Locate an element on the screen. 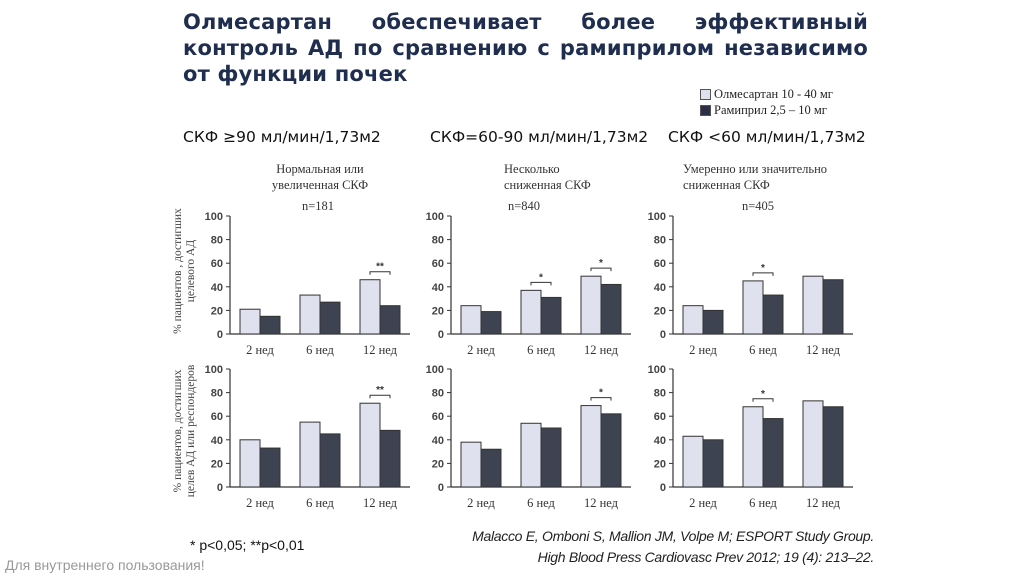  legend-item-olmesartan: Олмесартан 10 - 40 мг is located at coordinates (766, 94).